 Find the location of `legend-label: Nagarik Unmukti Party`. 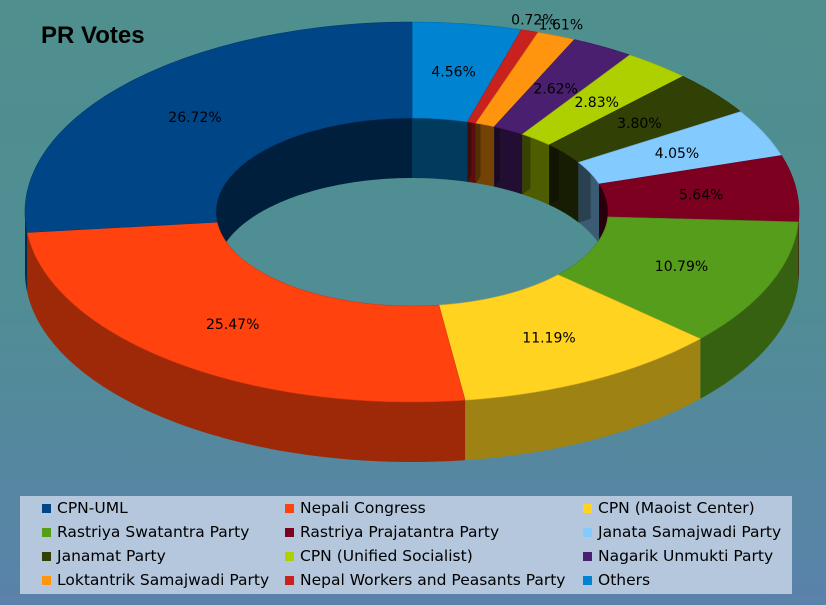

legend-label: Nagarik Unmukti Party is located at coordinates (686, 556).